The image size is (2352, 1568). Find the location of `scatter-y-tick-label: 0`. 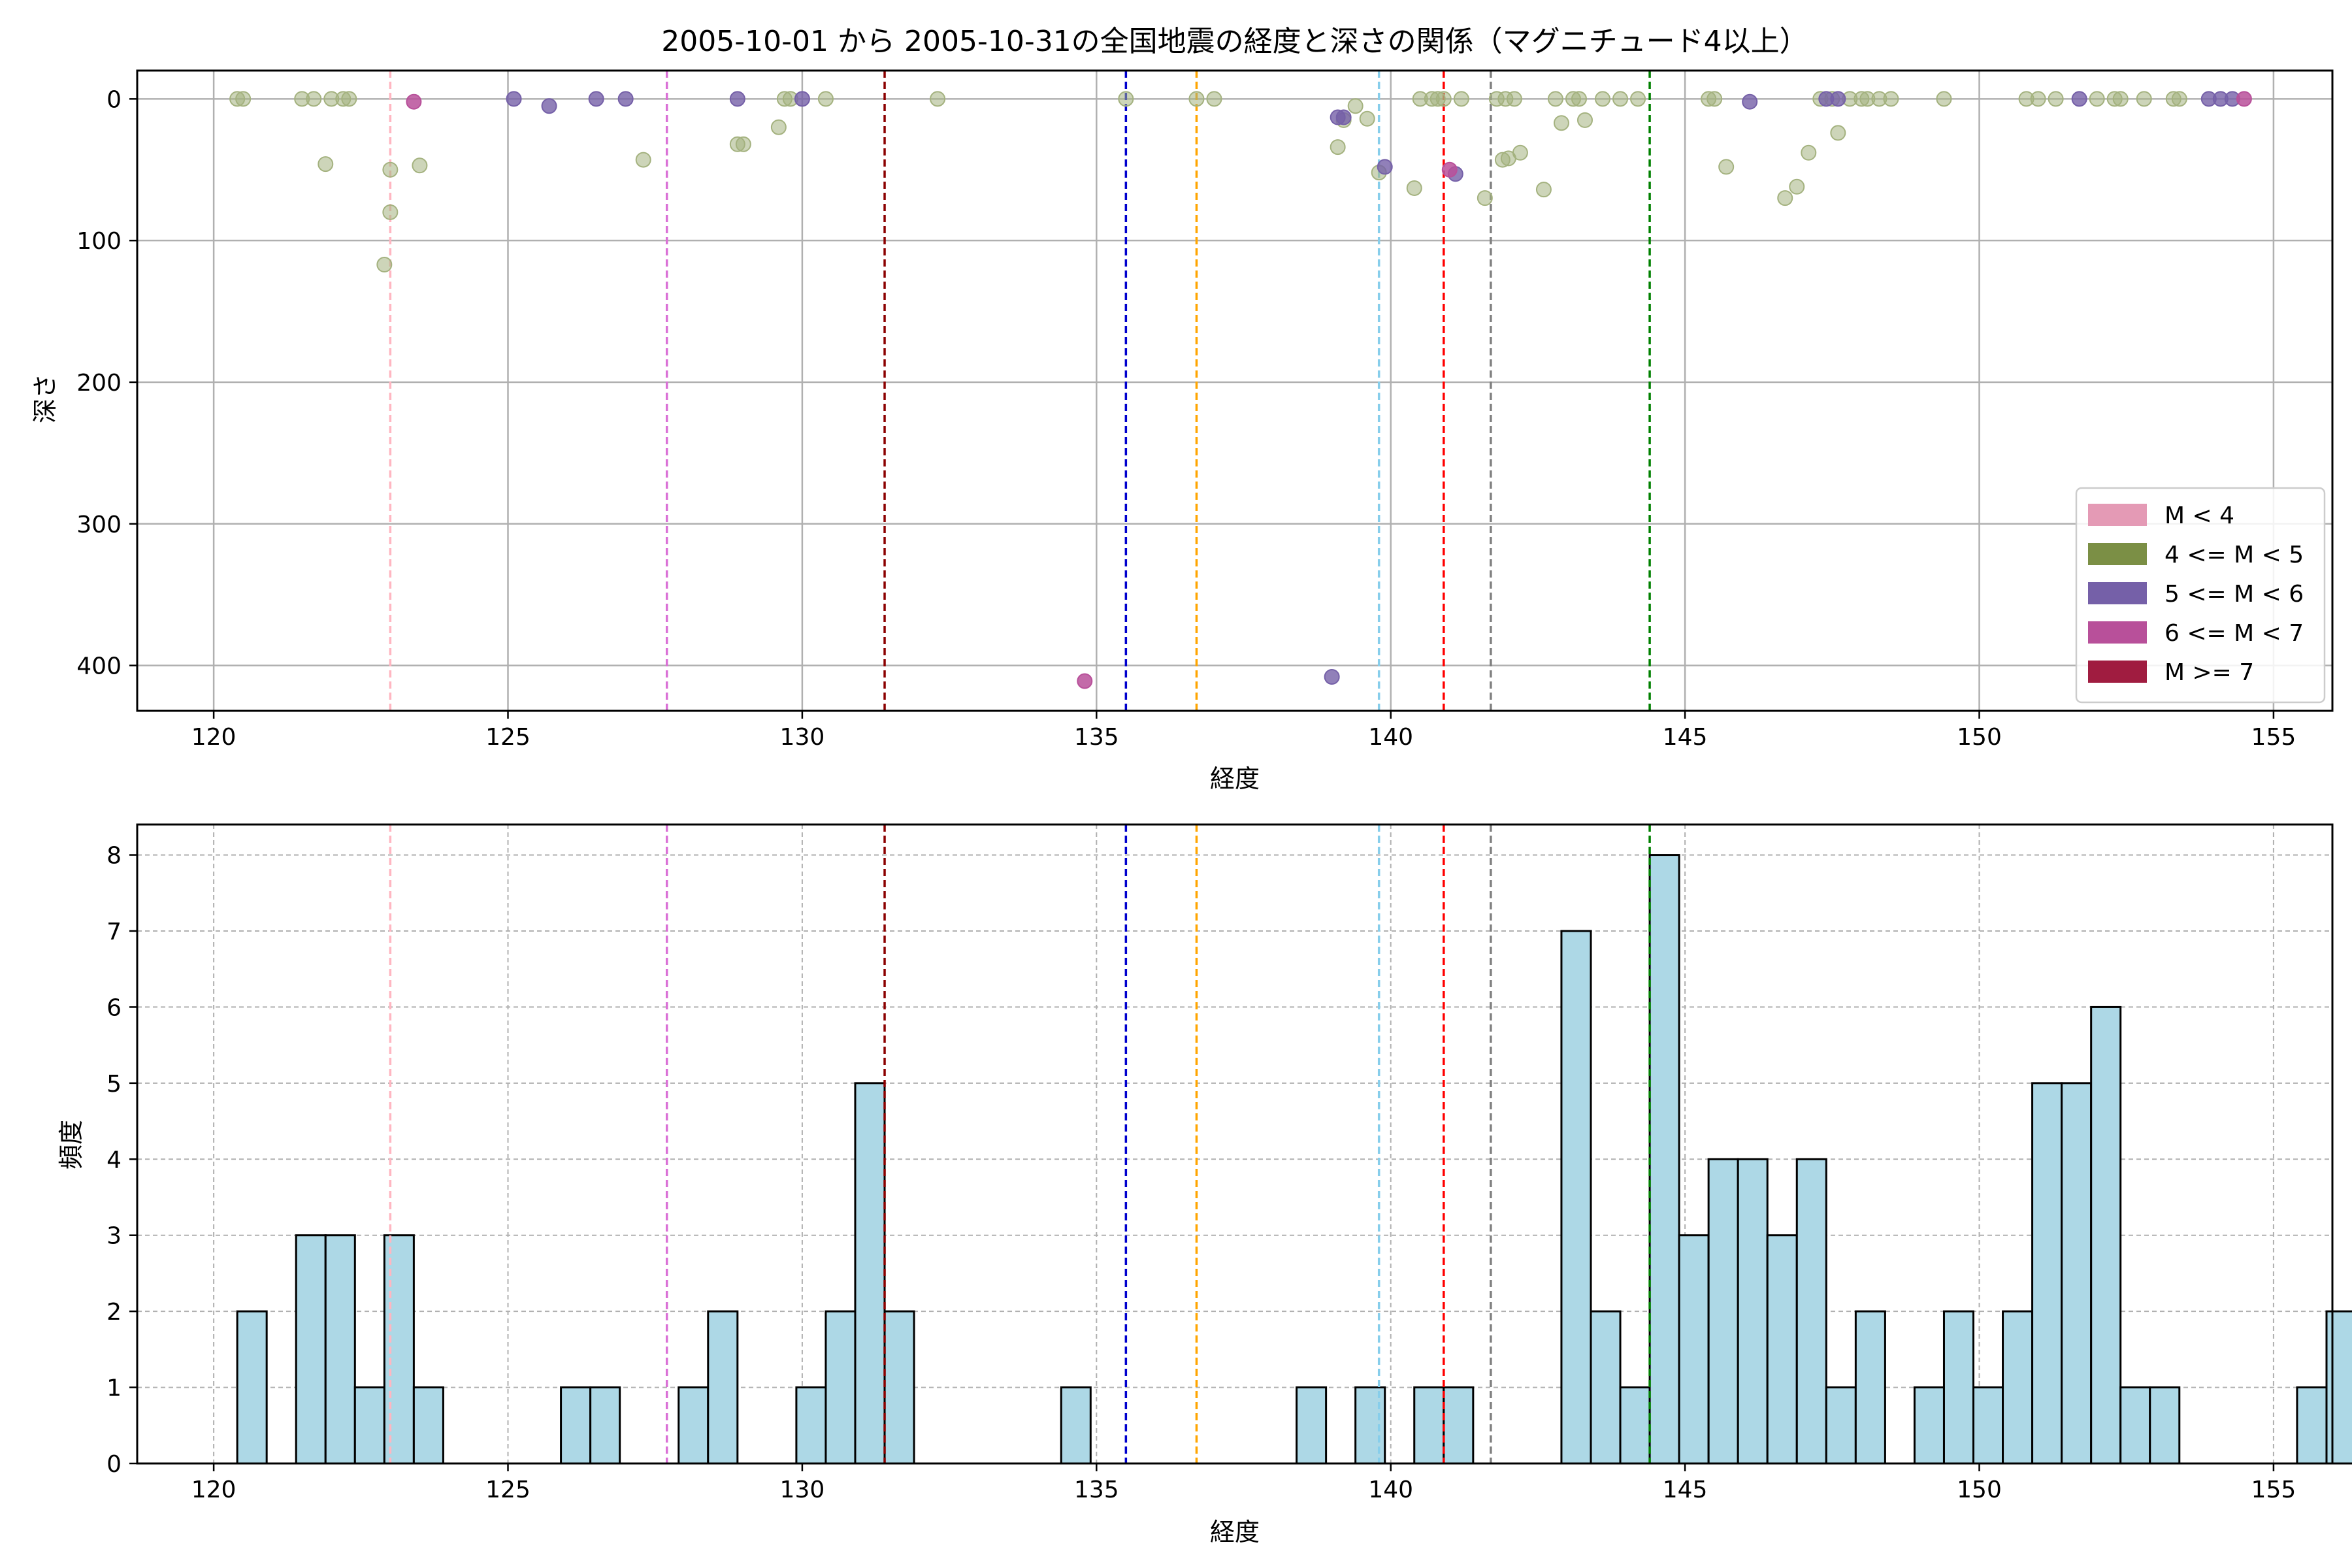

scatter-y-tick-label: 0 is located at coordinates (114, 99).